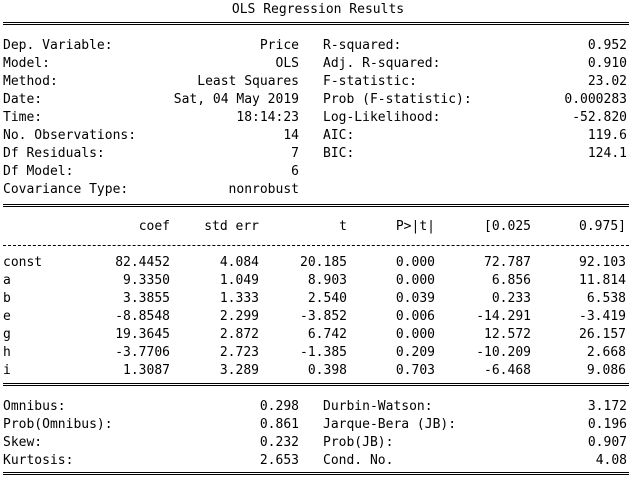  What do you see at coordinates (370, 81) in the screenshot?
I see `summary-right-label: F-statistic:` at bounding box center [370, 81].